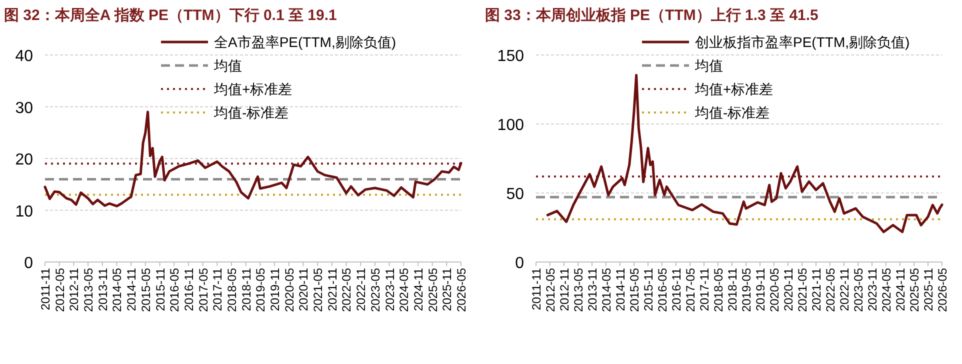 This screenshot has width=962, height=364. I want to click on y-tick-label: 150, so click(510, 56).